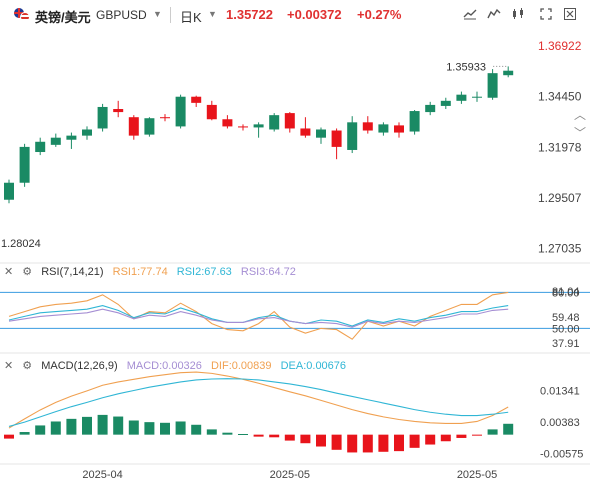 The height and width of the screenshot is (486, 590). What do you see at coordinates (546, 15) in the screenshot?
I see `fullscreen-icon` at bounding box center [546, 15].